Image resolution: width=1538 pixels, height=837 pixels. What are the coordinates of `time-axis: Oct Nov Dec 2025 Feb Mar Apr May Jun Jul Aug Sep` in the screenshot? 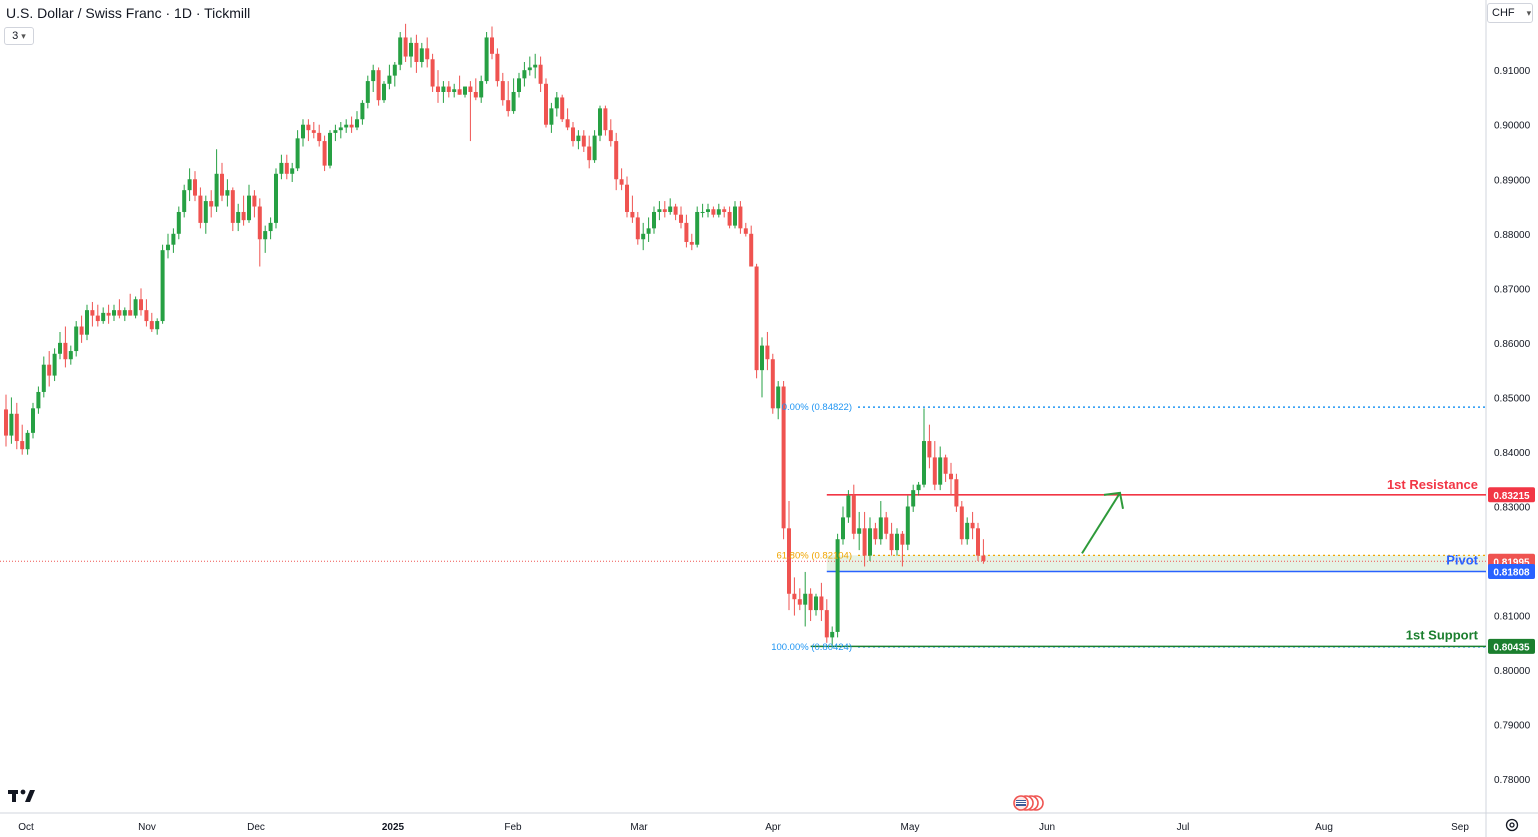 It's located at (743, 827).